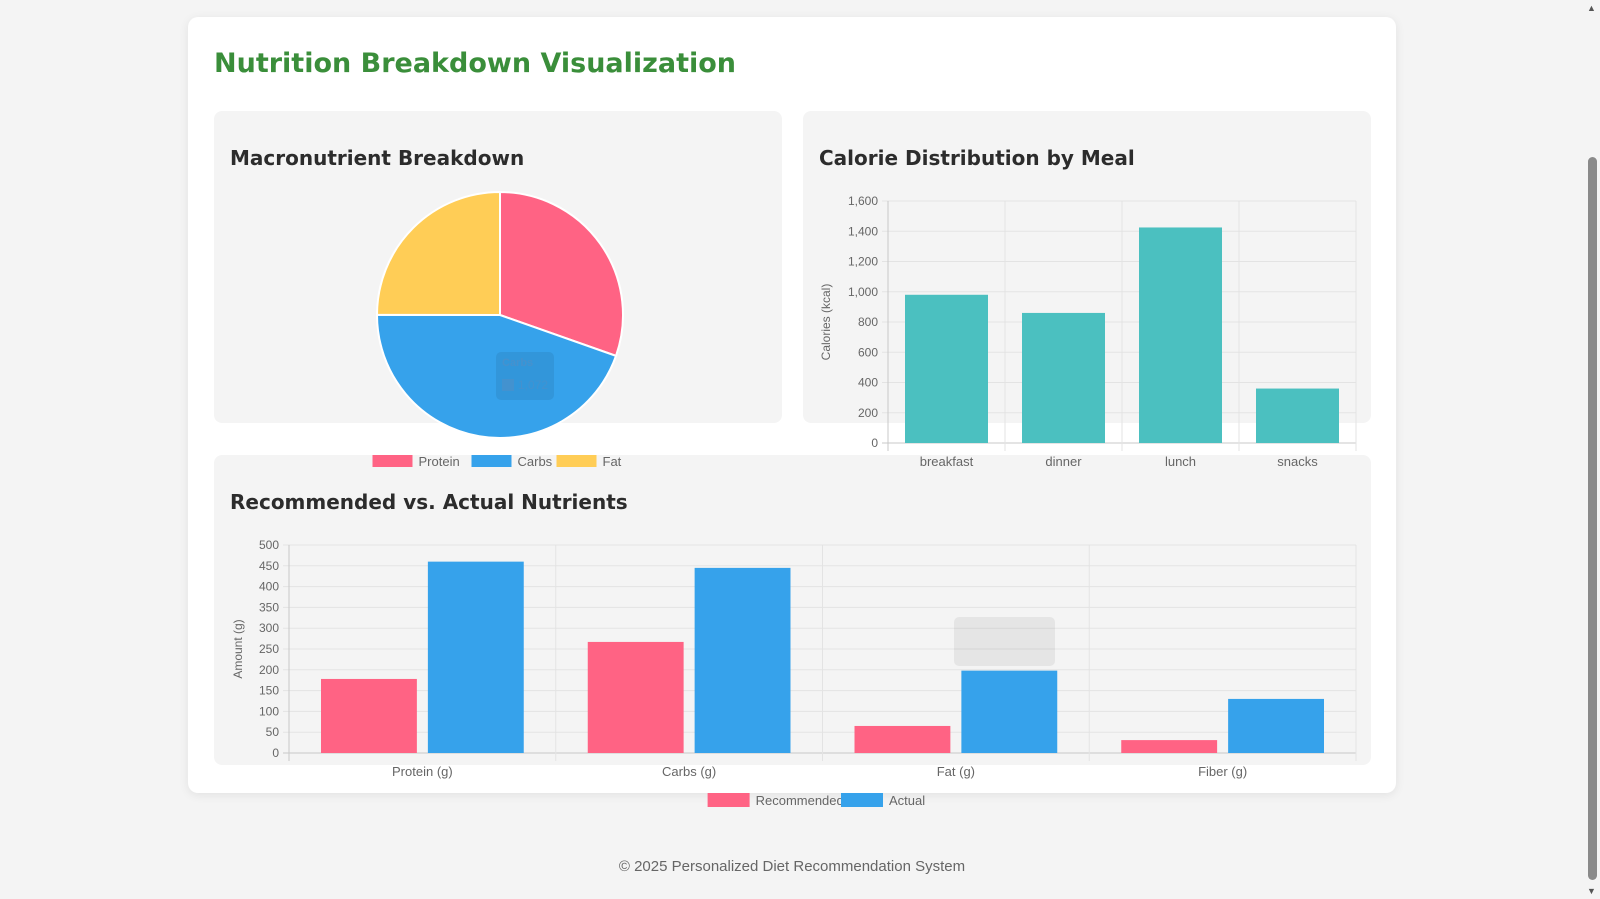 The width and height of the screenshot is (1600, 899). What do you see at coordinates (269, 607) in the screenshot?
I see `y-tick-label: 350` at bounding box center [269, 607].